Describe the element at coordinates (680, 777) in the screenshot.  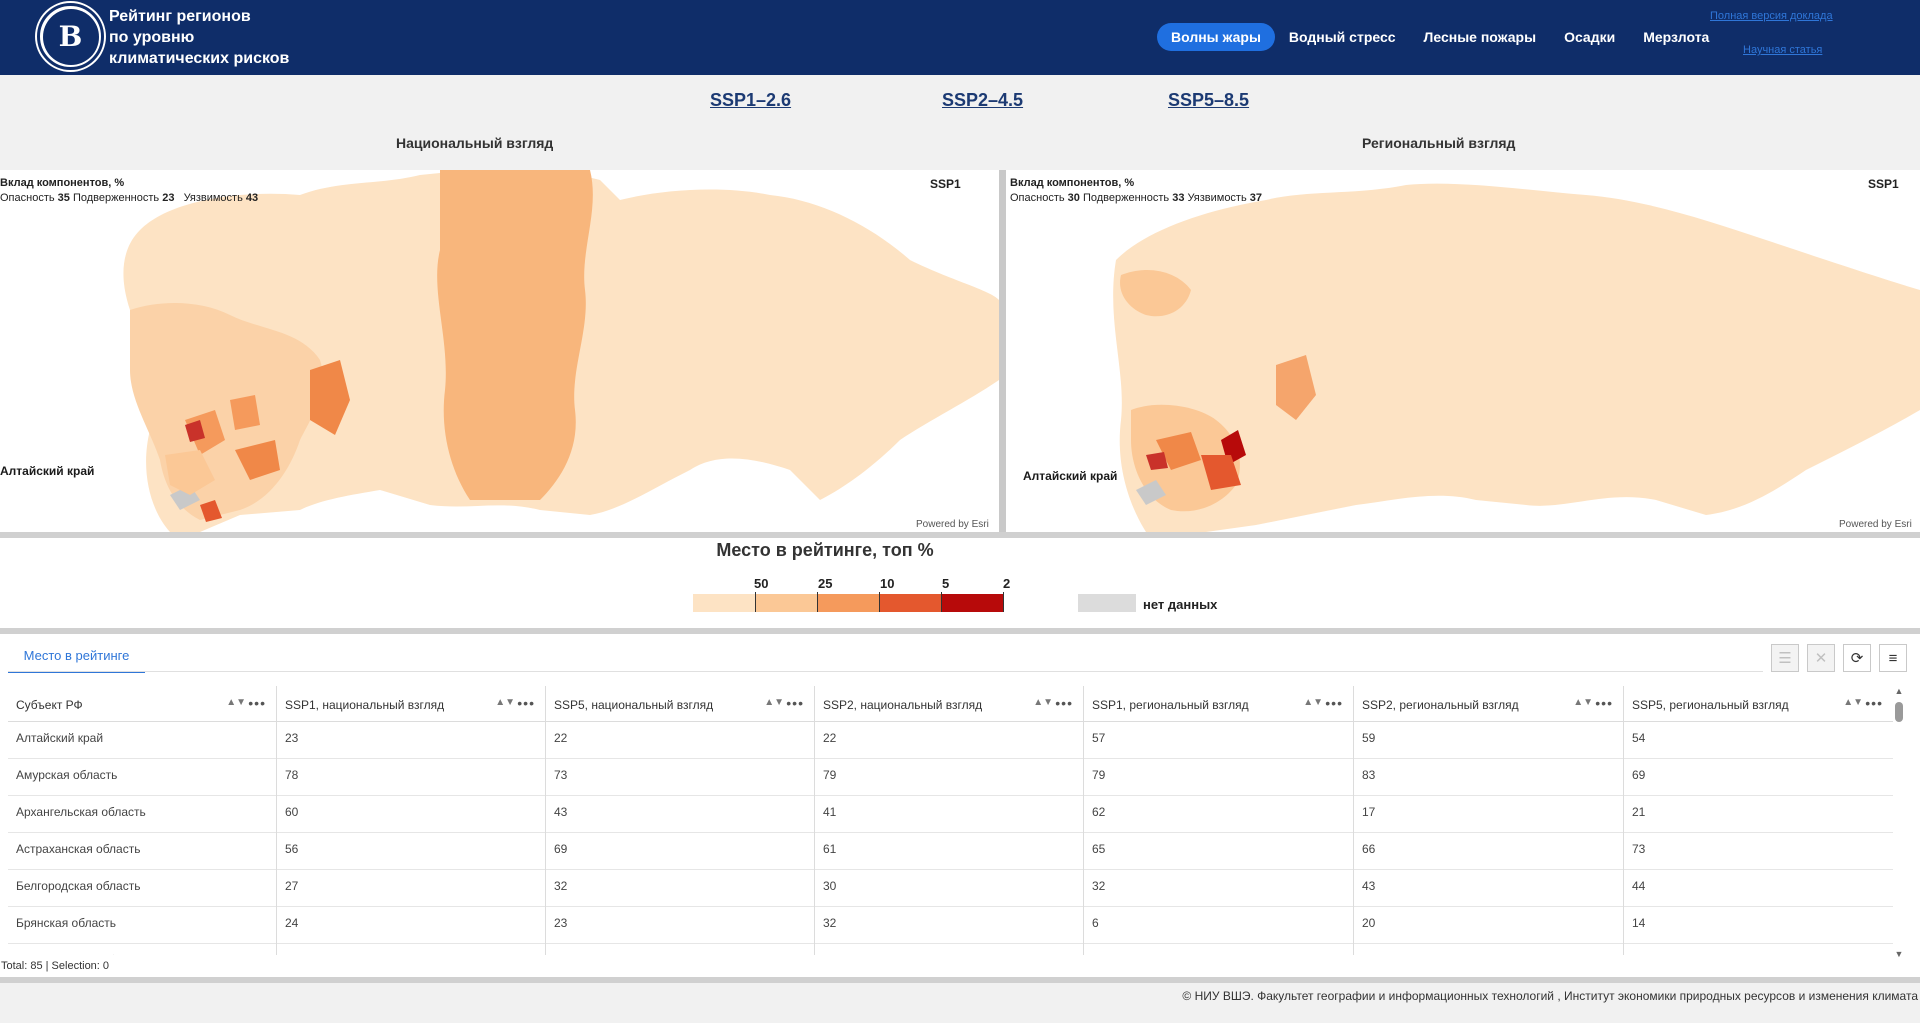
I see `table-cell: 73` at that location.